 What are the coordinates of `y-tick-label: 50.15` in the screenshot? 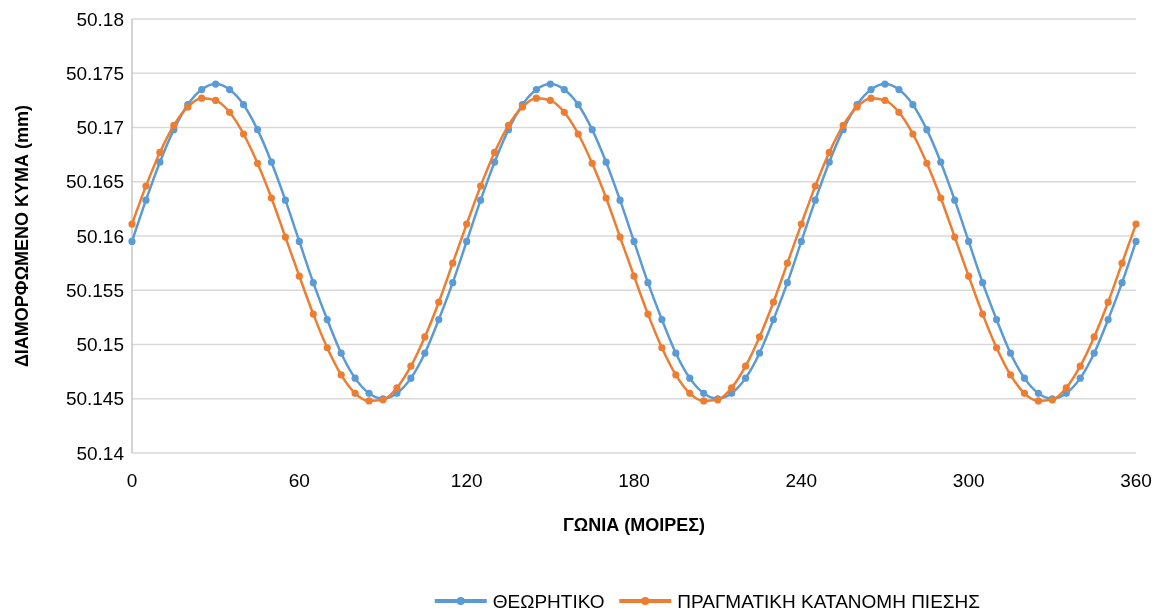 It's located at (100, 345).